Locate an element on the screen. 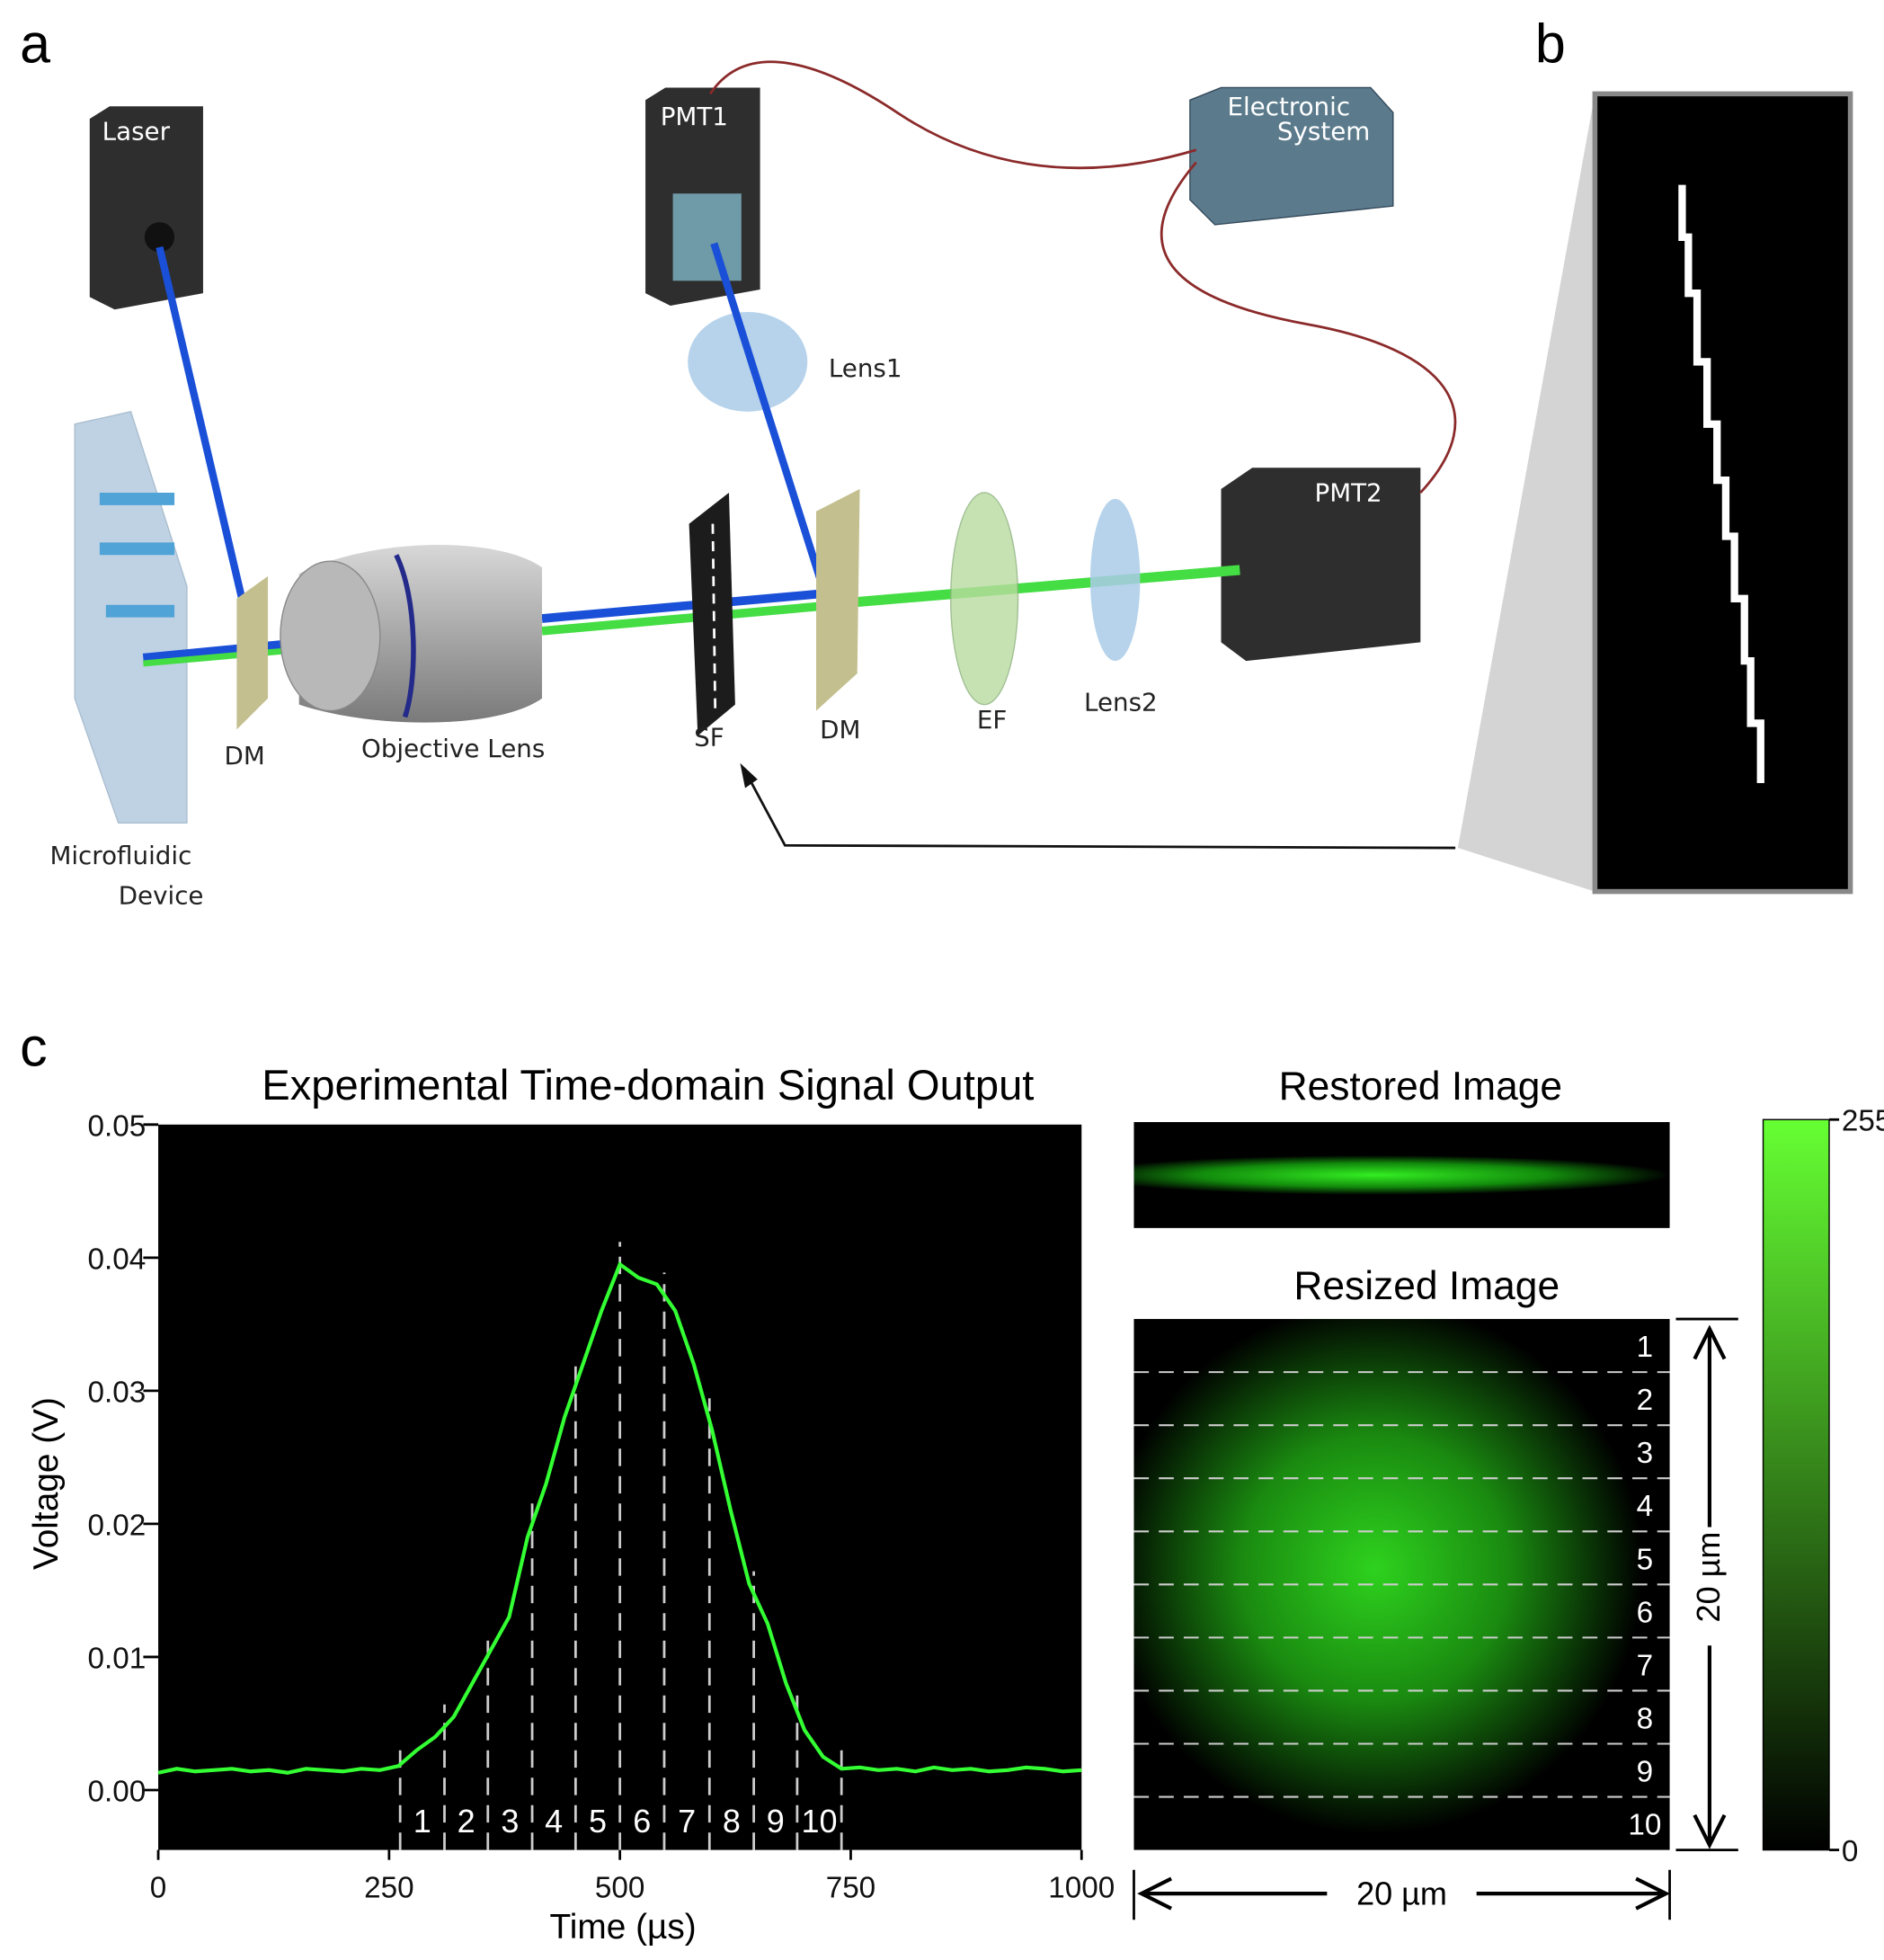 This screenshot has width=1884, height=1960. channels is located at coordinates (137, 555).